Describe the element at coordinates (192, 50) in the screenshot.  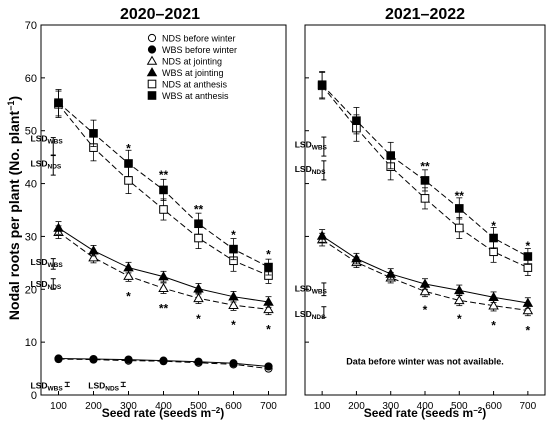
I see `legend-entry: WBS before winter` at that location.